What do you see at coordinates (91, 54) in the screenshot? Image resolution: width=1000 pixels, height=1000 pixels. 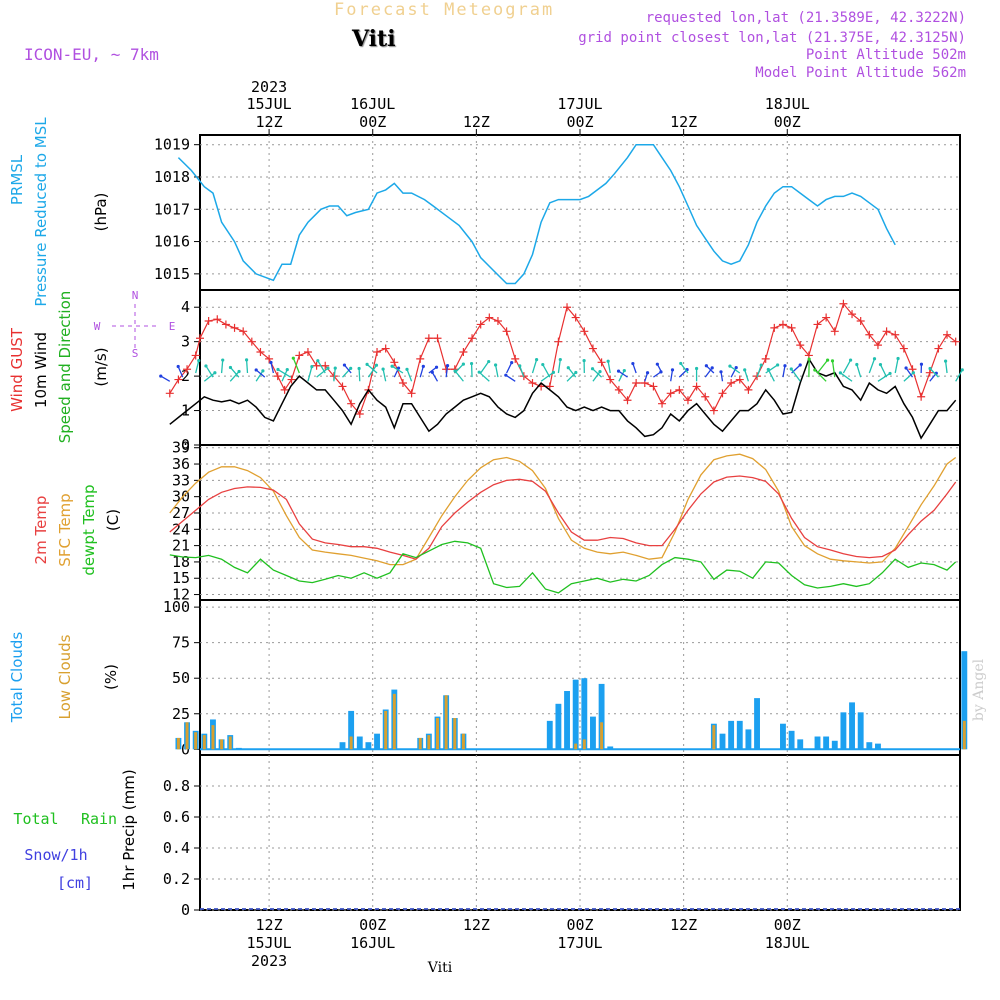 I see `model-label: ICON-EU, ~ 7km` at bounding box center [91, 54].